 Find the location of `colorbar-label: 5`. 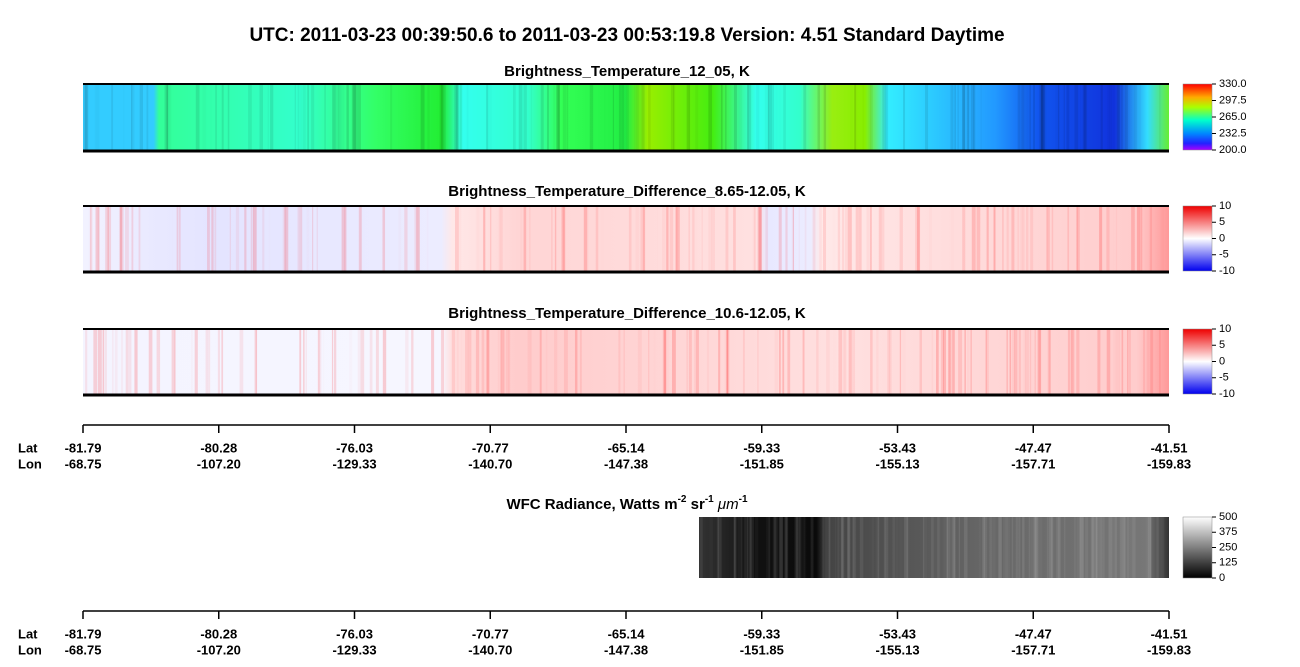

colorbar-label: 5 is located at coordinates (1222, 345).